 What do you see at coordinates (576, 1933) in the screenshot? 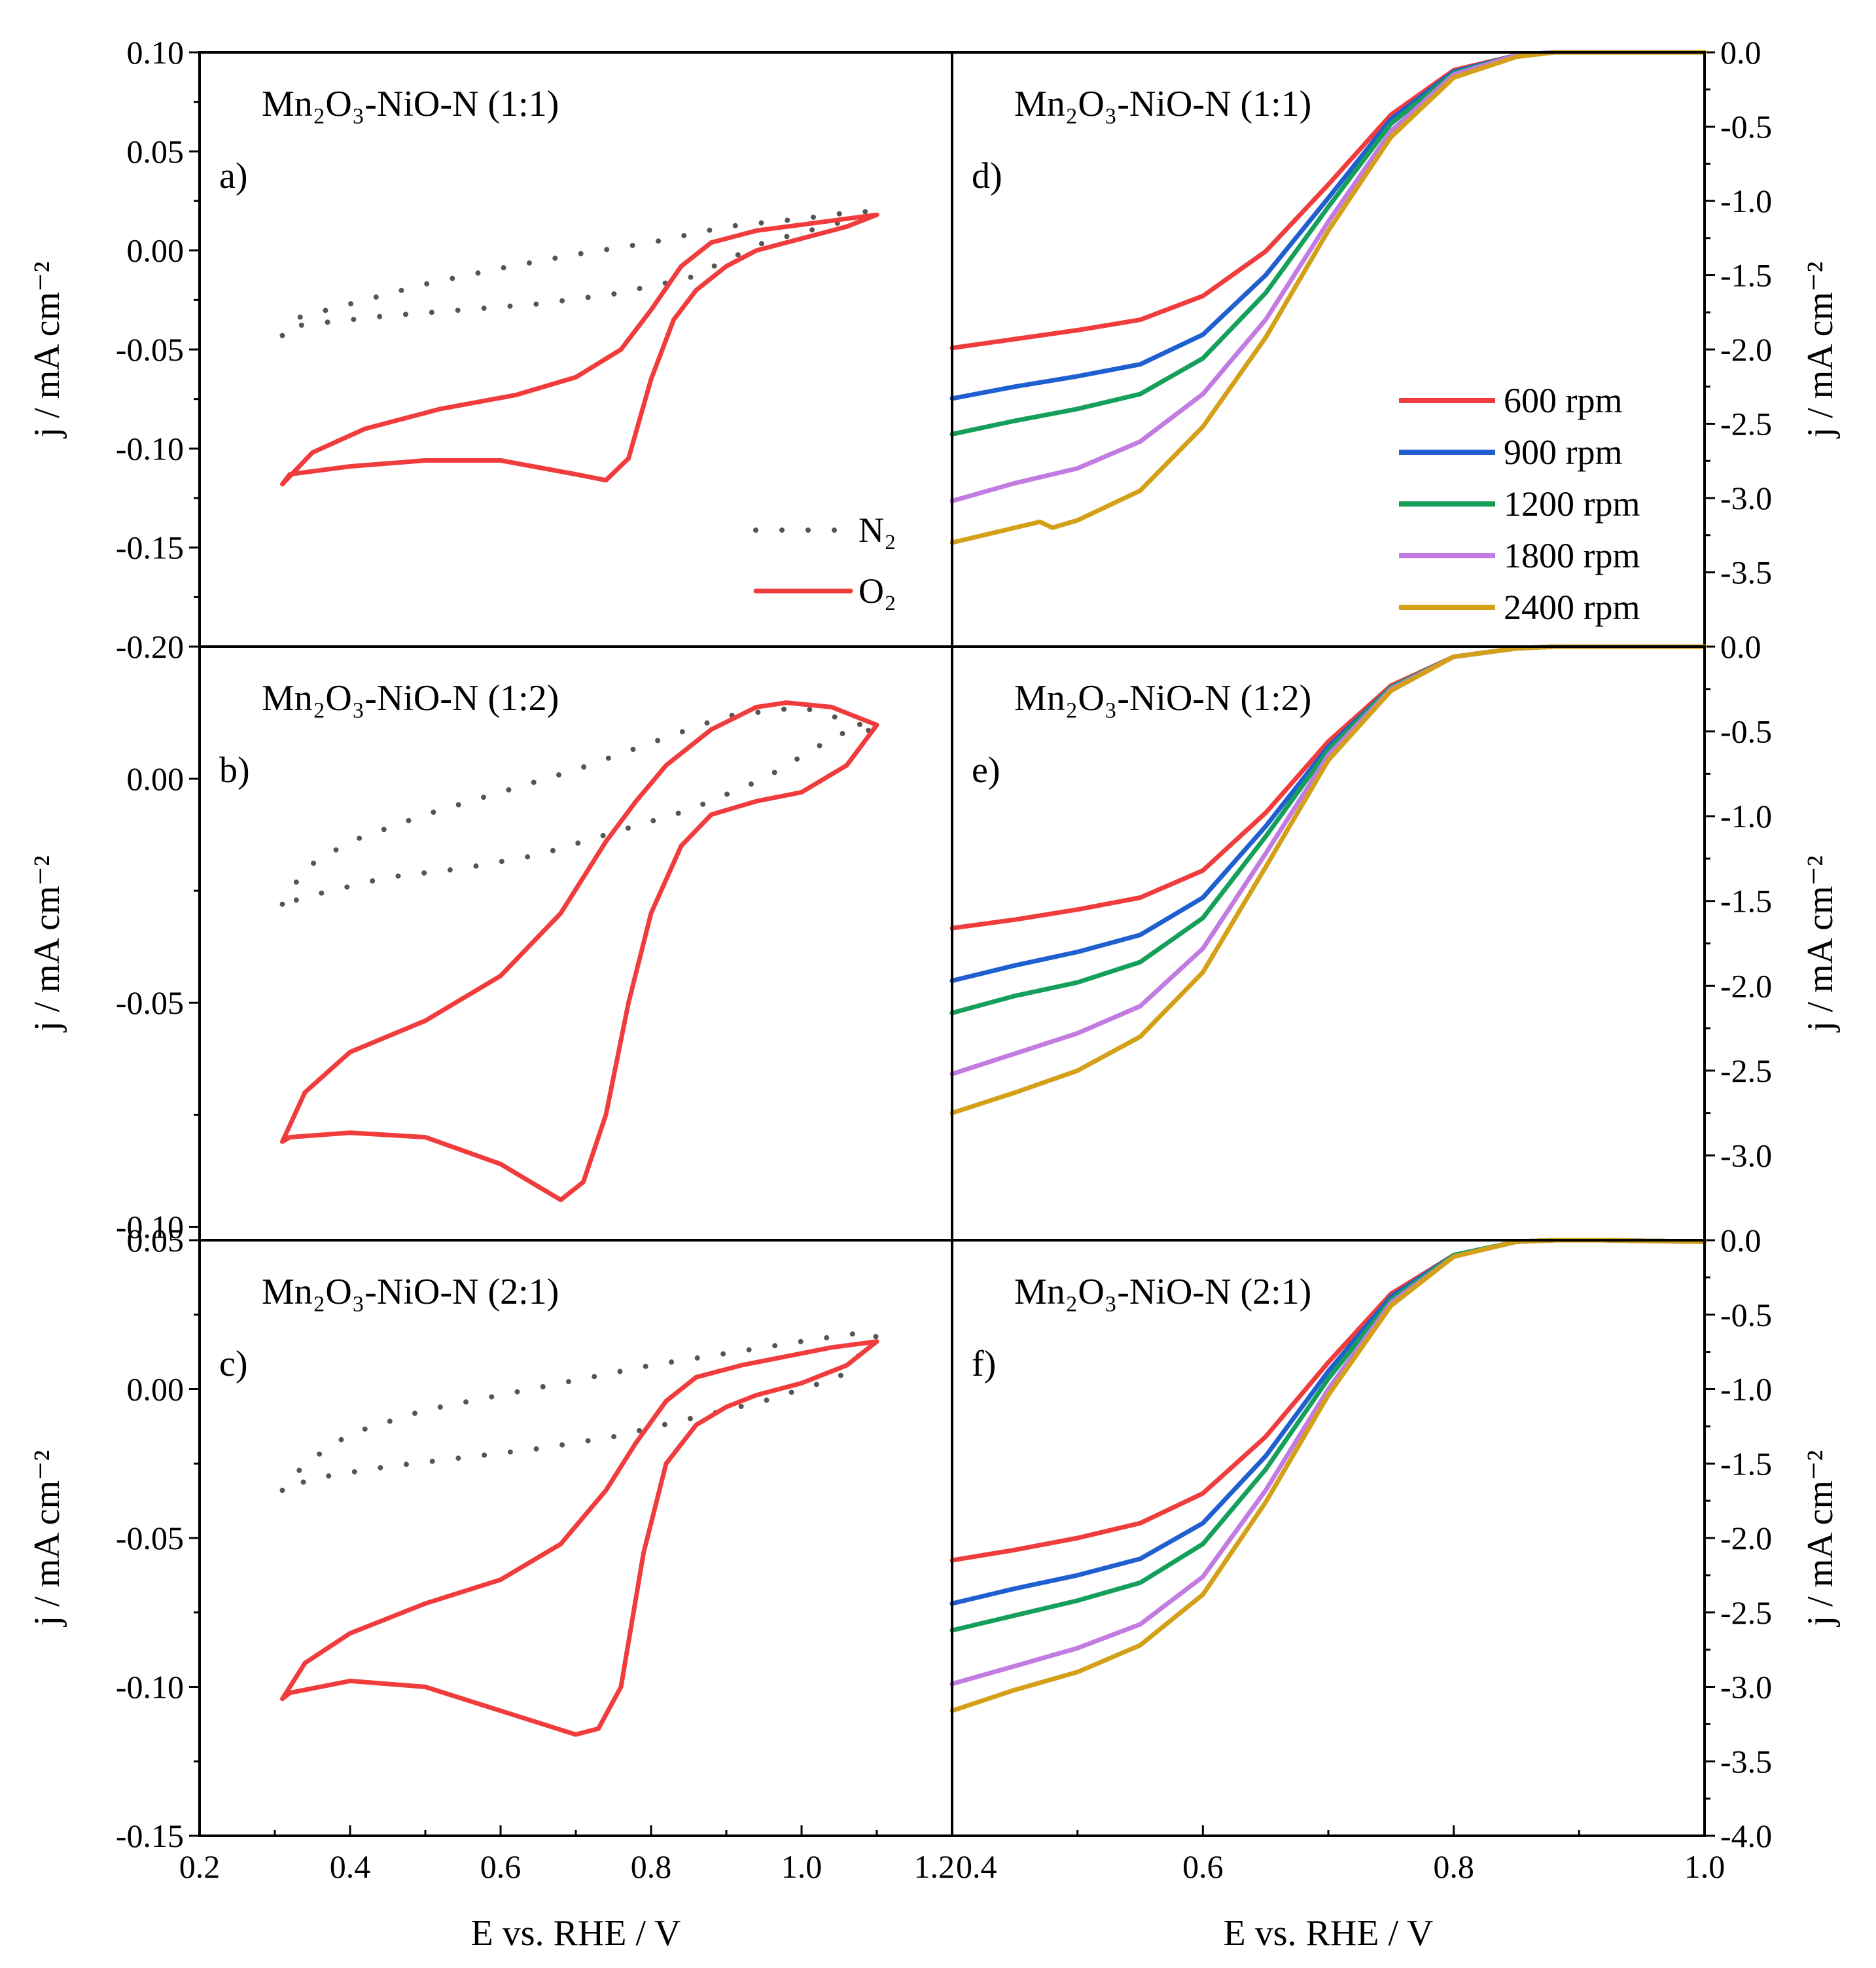
I see `x-axis-title-left: E vs. RHE / V` at bounding box center [576, 1933].